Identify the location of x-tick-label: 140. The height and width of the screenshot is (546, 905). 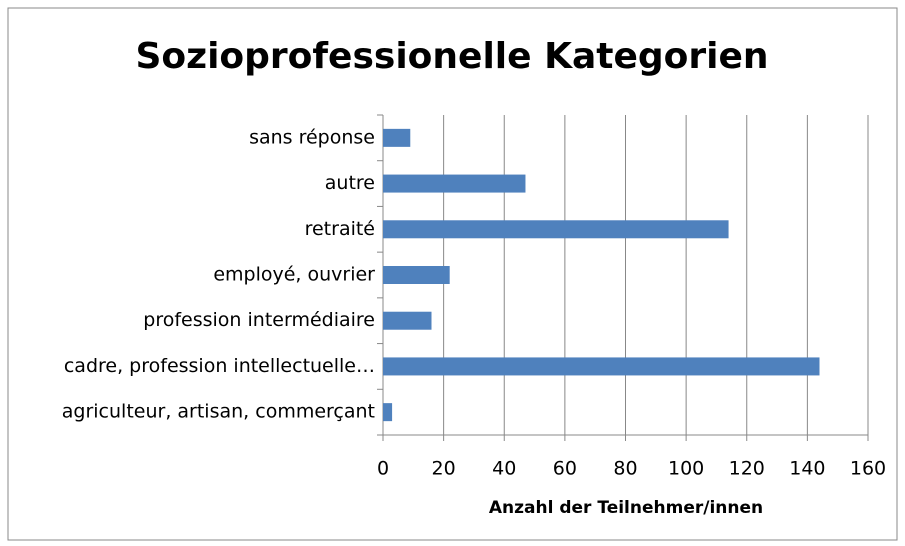
(807, 469).